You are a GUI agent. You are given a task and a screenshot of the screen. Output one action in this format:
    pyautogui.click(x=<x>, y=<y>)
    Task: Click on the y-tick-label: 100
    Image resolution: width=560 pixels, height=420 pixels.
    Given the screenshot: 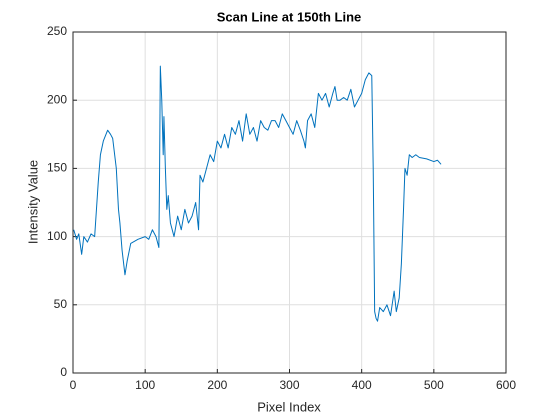 What is the action you would take?
    pyautogui.click(x=57, y=236)
    